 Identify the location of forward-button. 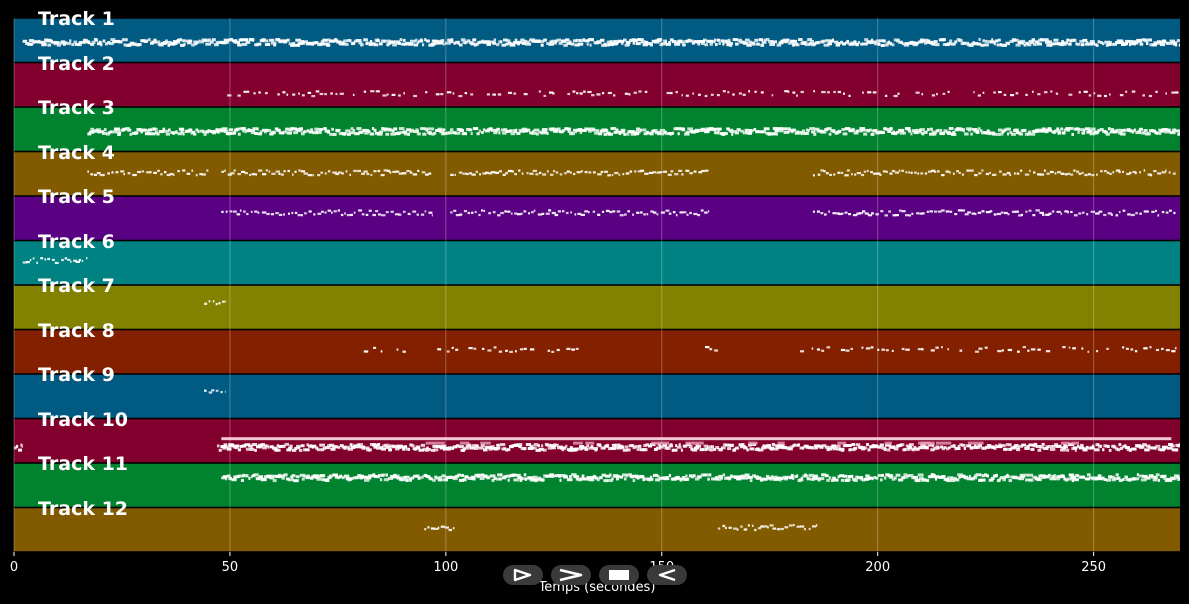
(571, 575).